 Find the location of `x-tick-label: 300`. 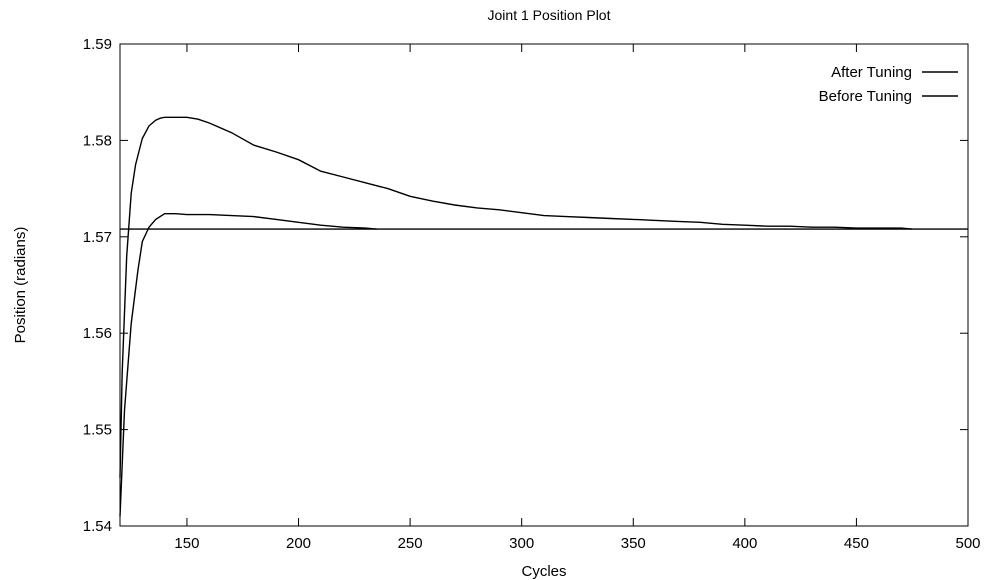

x-tick-label: 300 is located at coordinates (521, 543).